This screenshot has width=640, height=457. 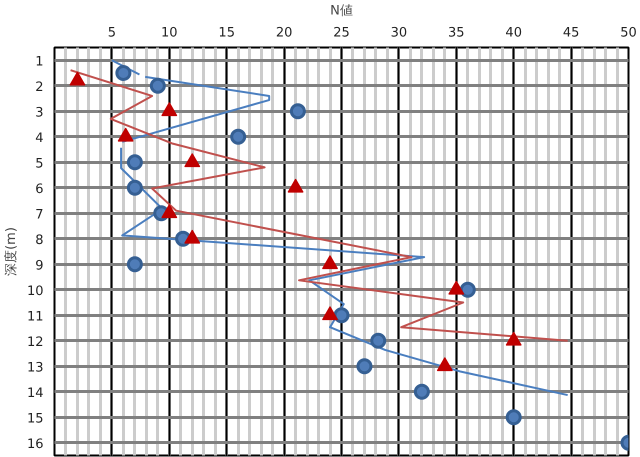 I want to click on x-tick-label: 10, so click(x=169, y=33).